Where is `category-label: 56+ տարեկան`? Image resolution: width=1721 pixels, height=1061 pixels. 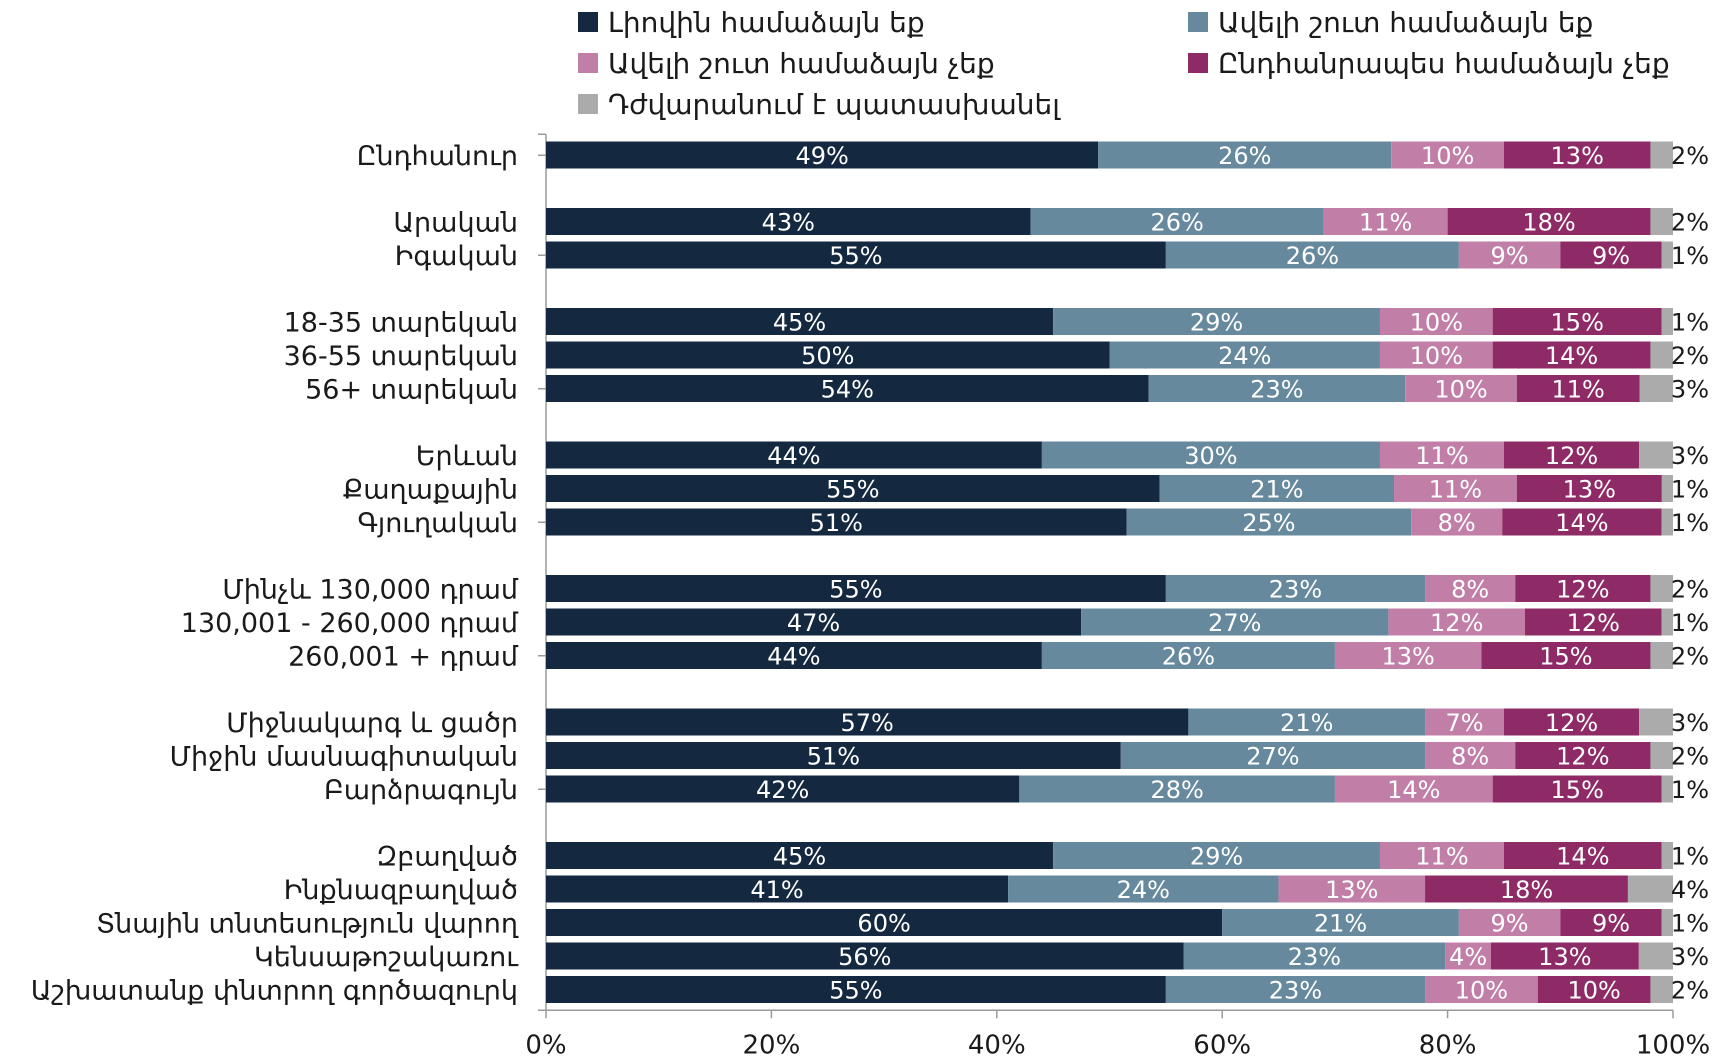 category-label: 56+ տարեկան is located at coordinates (411, 390).